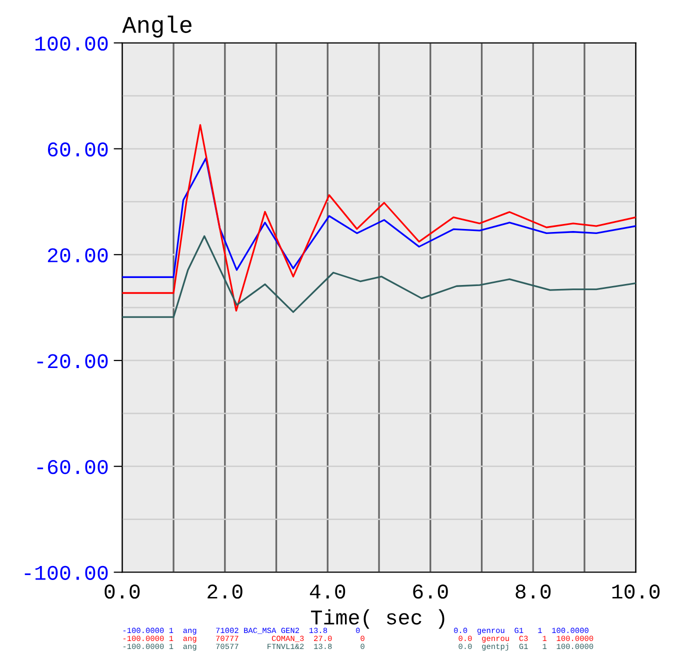 The width and height of the screenshot is (675, 660). What do you see at coordinates (72, 467) in the screenshot?
I see `y-tick-label: -60.00` at bounding box center [72, 467].